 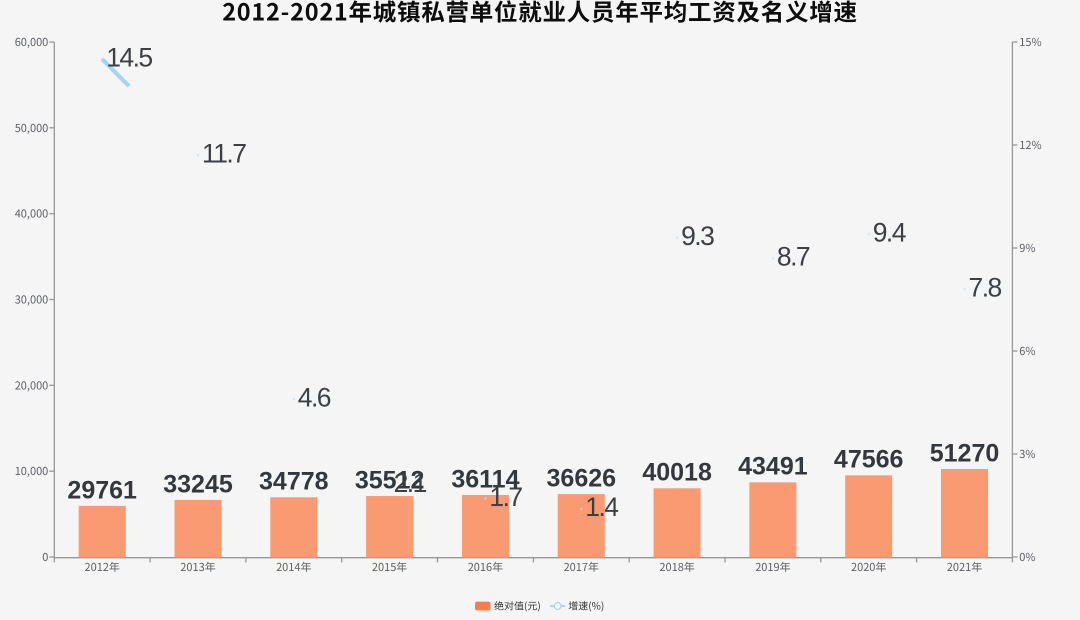 I want to click on svg-text: 11.7, so click(x=224, y=154).